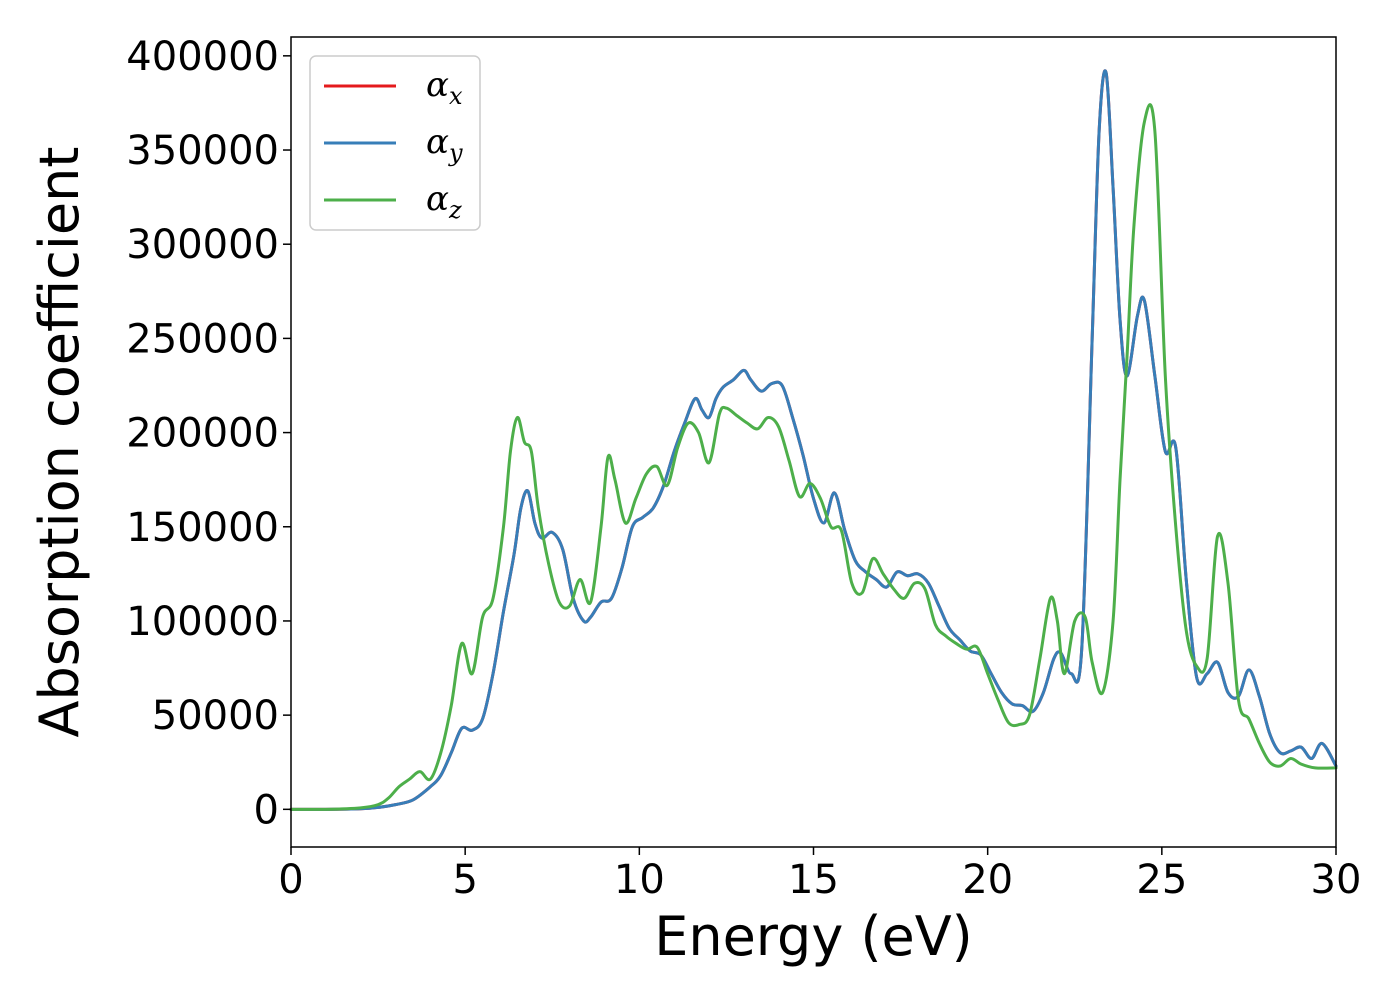  What do you see at coordinates (266, 810) in the screenshot?
I see `y-tick-label: 0` at bounding box center [266, 810].